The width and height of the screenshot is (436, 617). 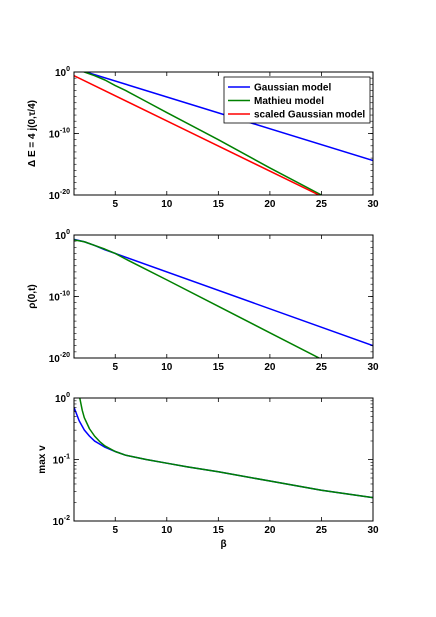 What do you see at coordinates (292, 88) in the screenshot?
I see `legend-label-1: Gaussian model` at bounding box center [292, 88].